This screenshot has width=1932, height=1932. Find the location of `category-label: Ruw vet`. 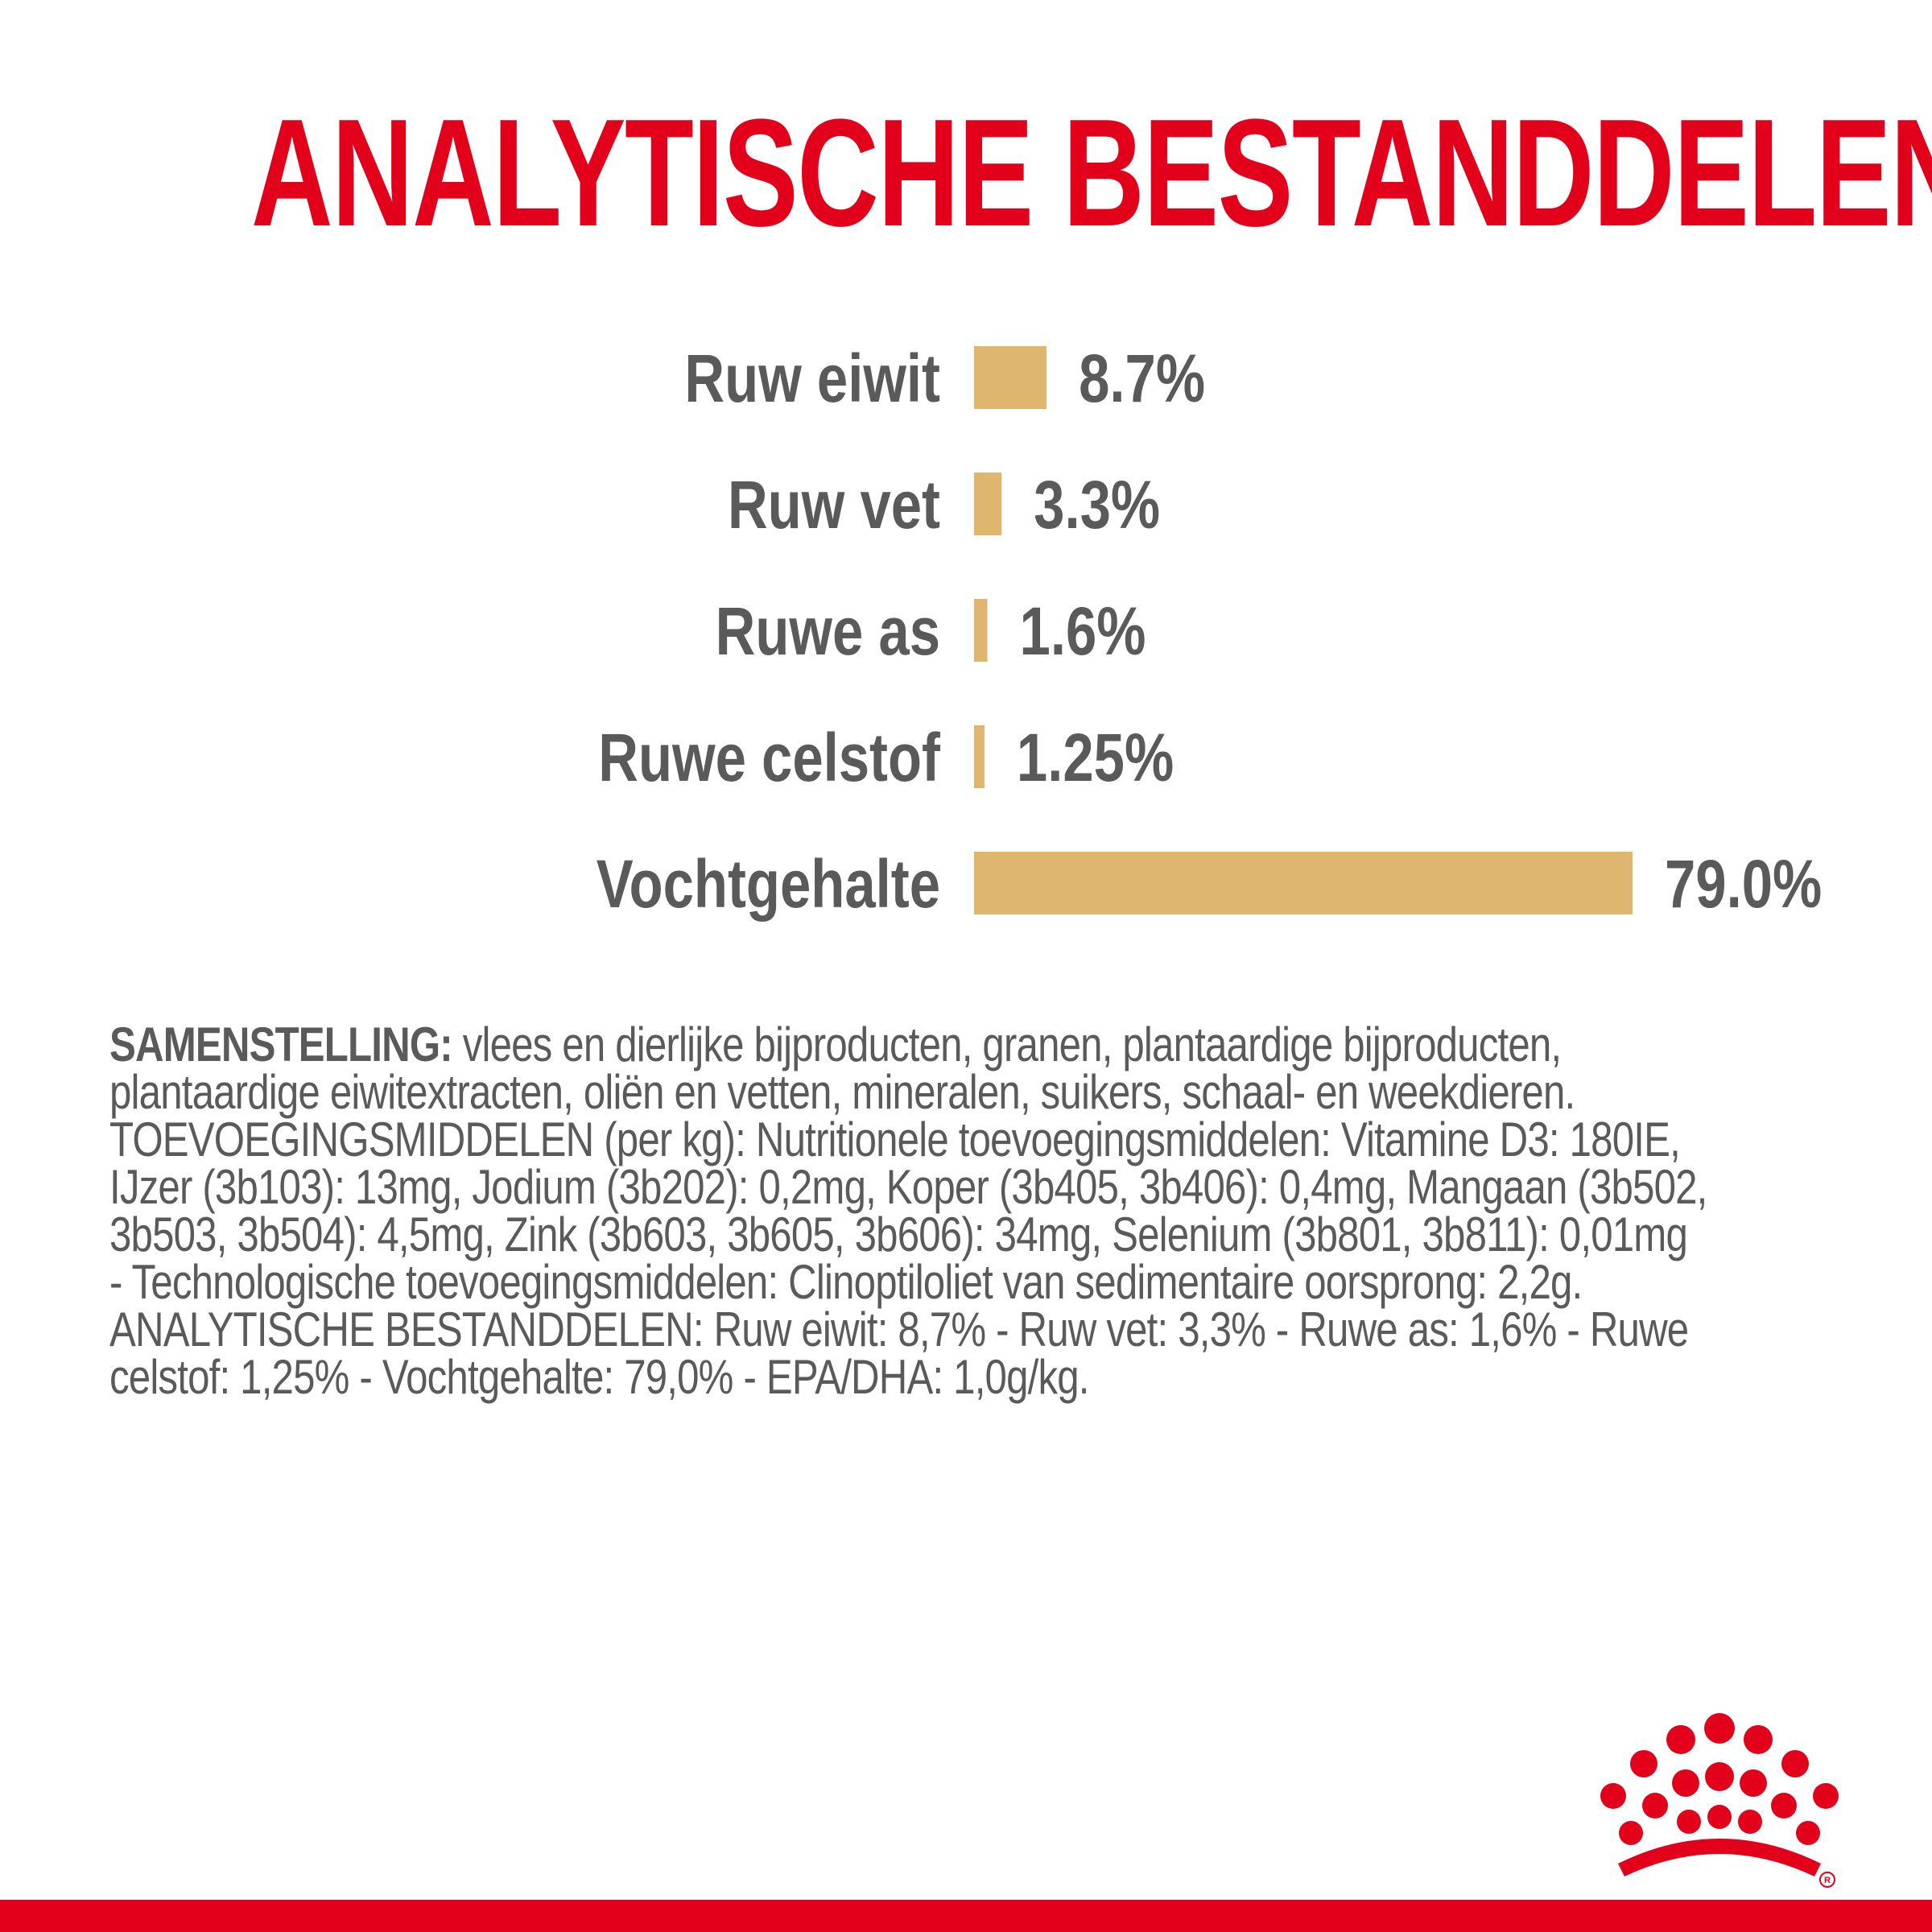

category-label: Ruw vet is located at coordinates (834, 505).